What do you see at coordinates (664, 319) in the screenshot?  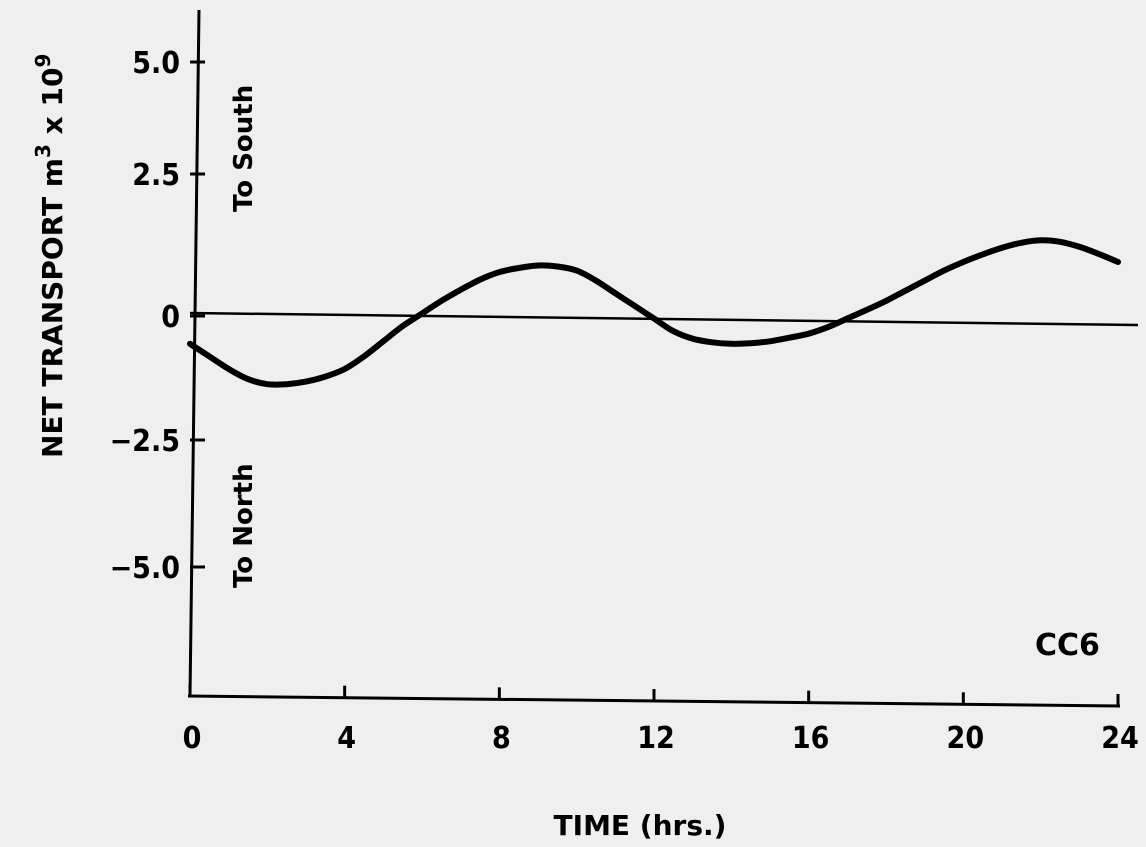 I see `zero-baseline` at bounding box center [664, 319].